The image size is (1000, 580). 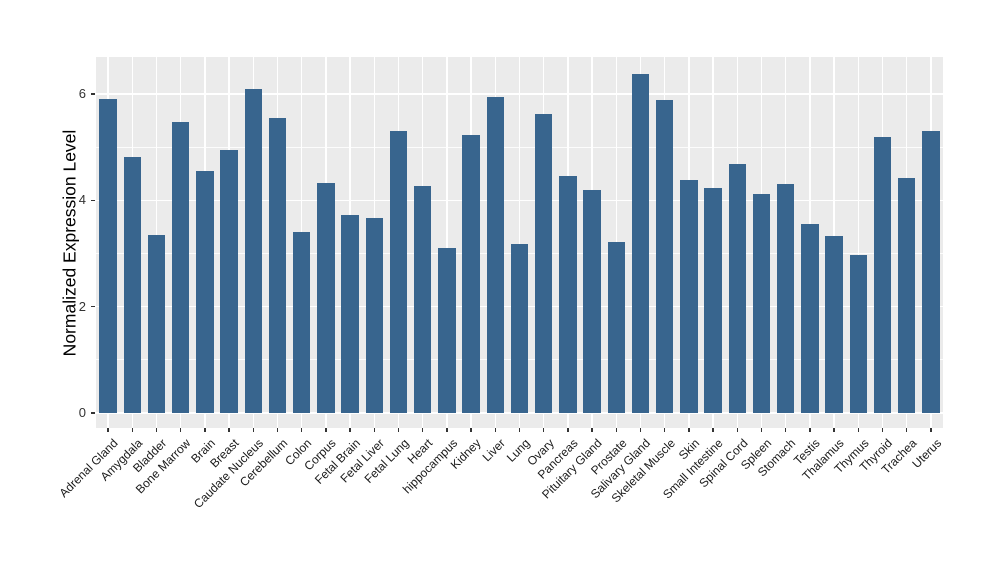 I want to click on y-tick-label: 4, so click(x=82, y=200).